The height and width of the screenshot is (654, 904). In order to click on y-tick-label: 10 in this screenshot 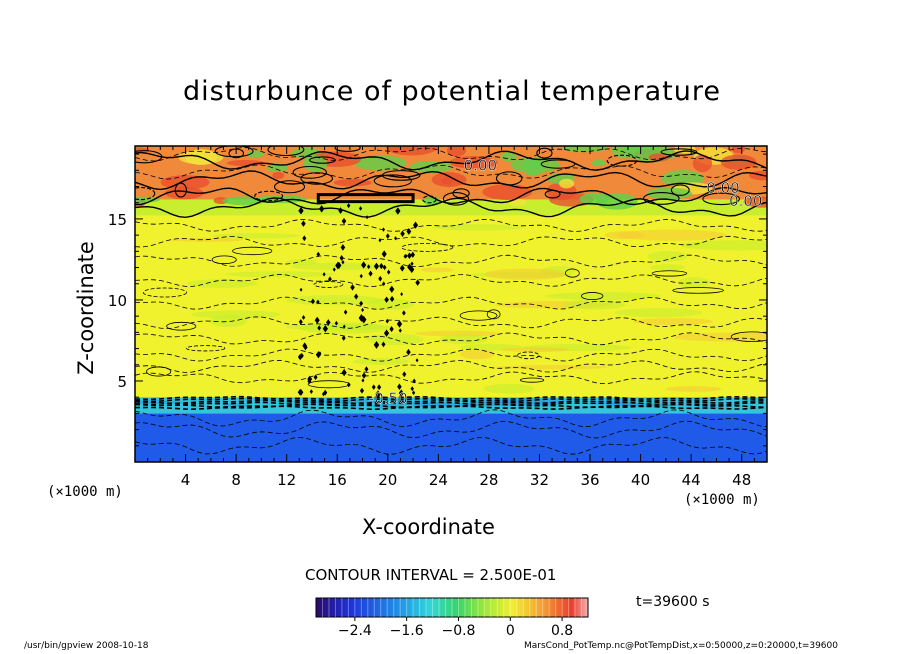, I will do `click(117, 301)`.